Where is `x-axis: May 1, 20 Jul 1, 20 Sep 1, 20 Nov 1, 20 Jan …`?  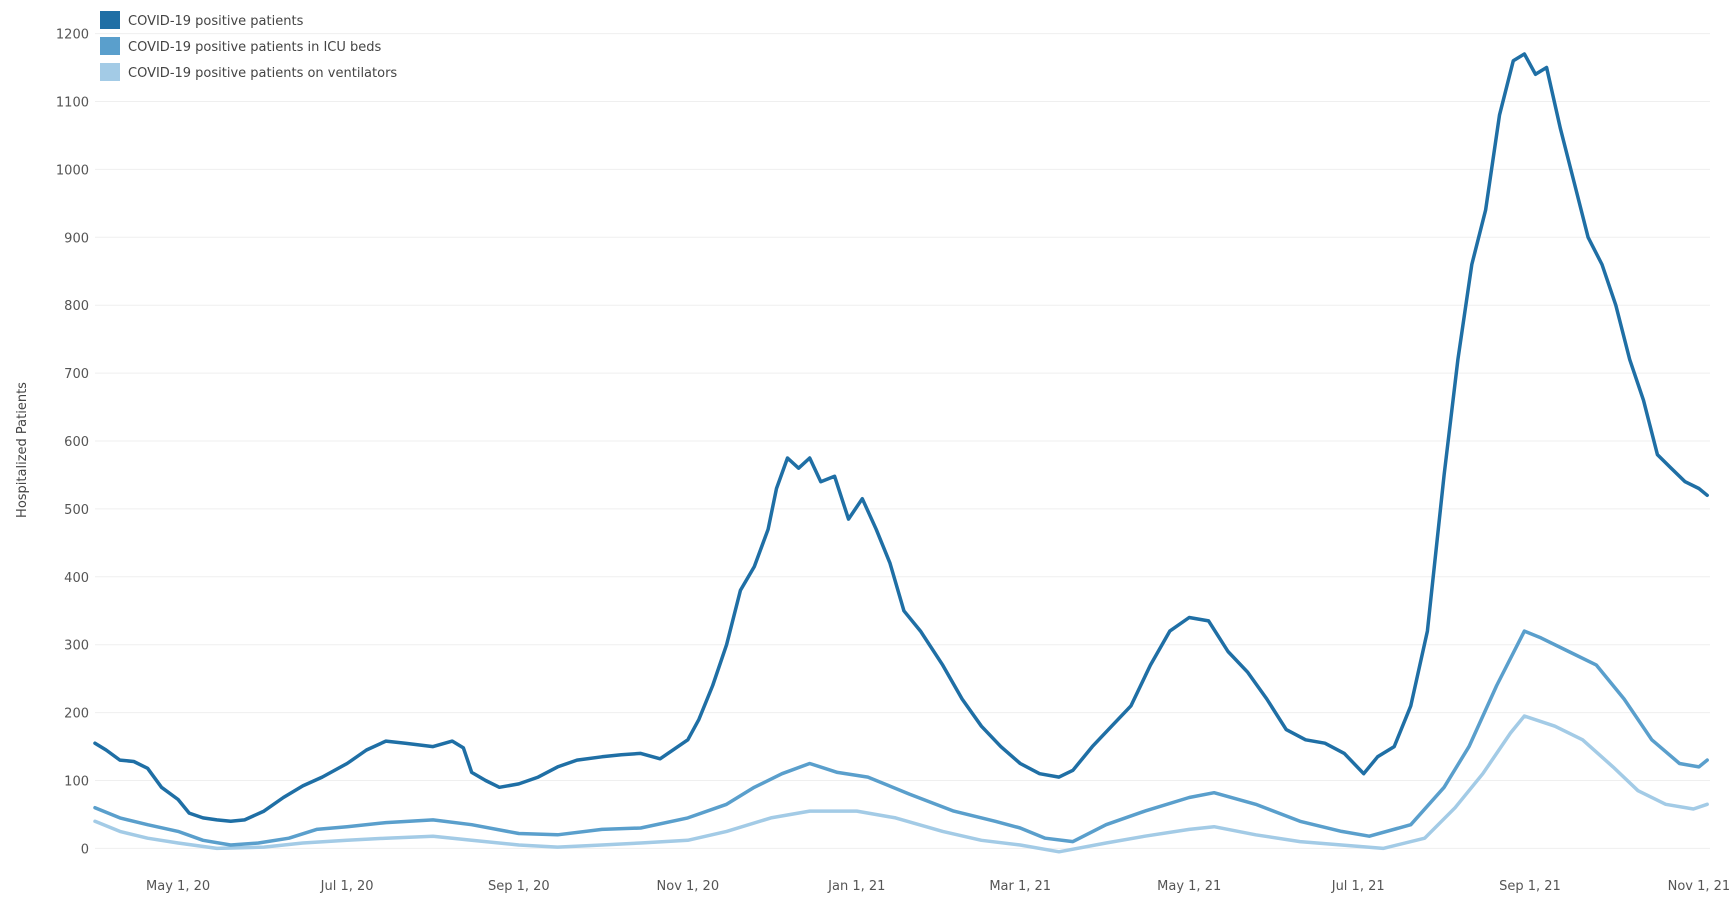 x-axis: May 1, 20 Jul 1, 20 Sep 1, 20 Nov 1, 20 Jan … is located at coordinates (938, 886).